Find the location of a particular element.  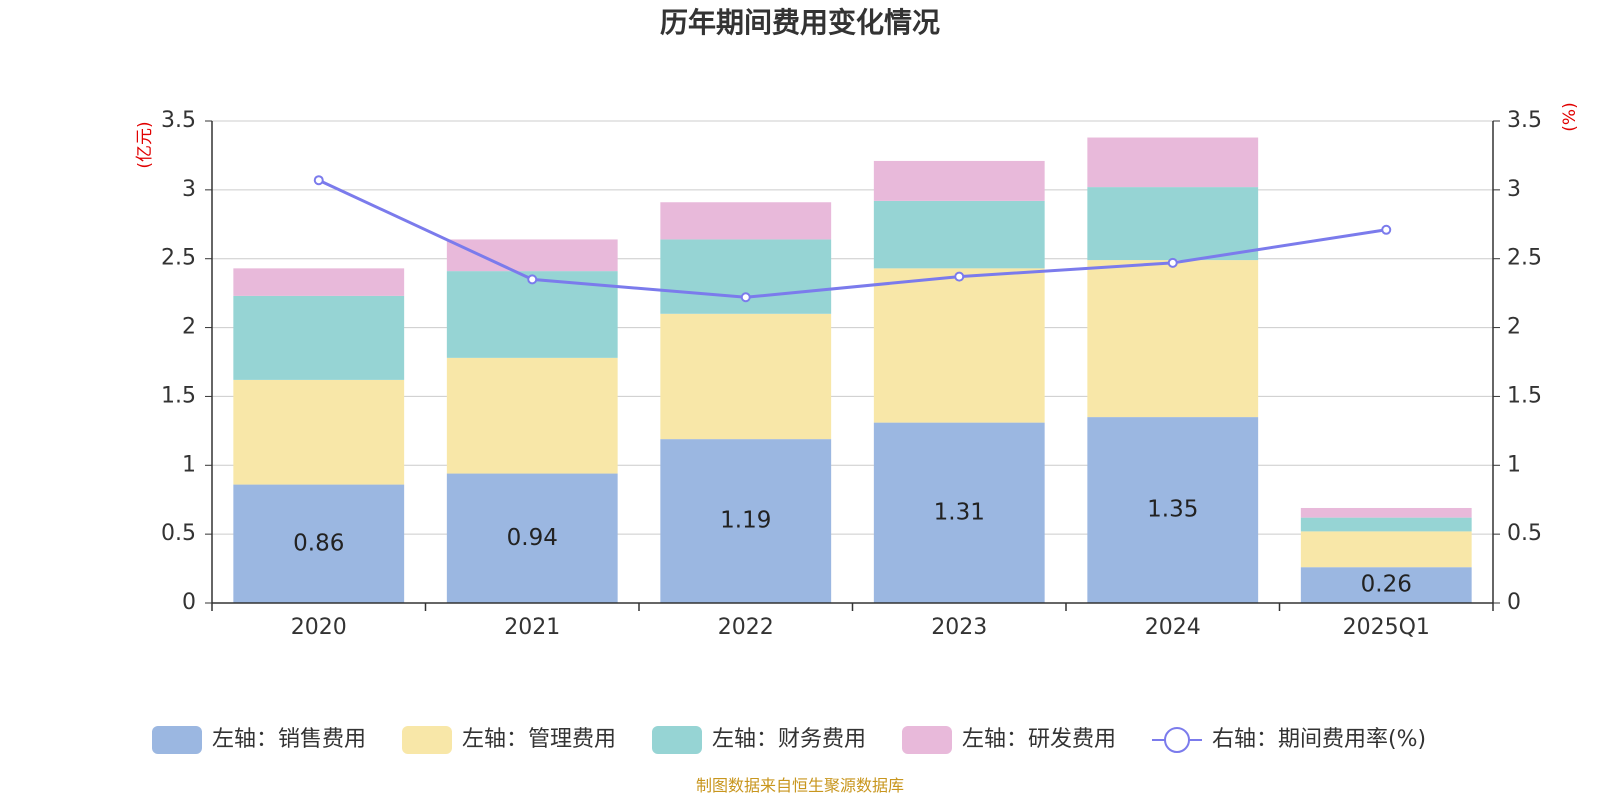

data-label: 0.94 is located at coordinates (532, 538).